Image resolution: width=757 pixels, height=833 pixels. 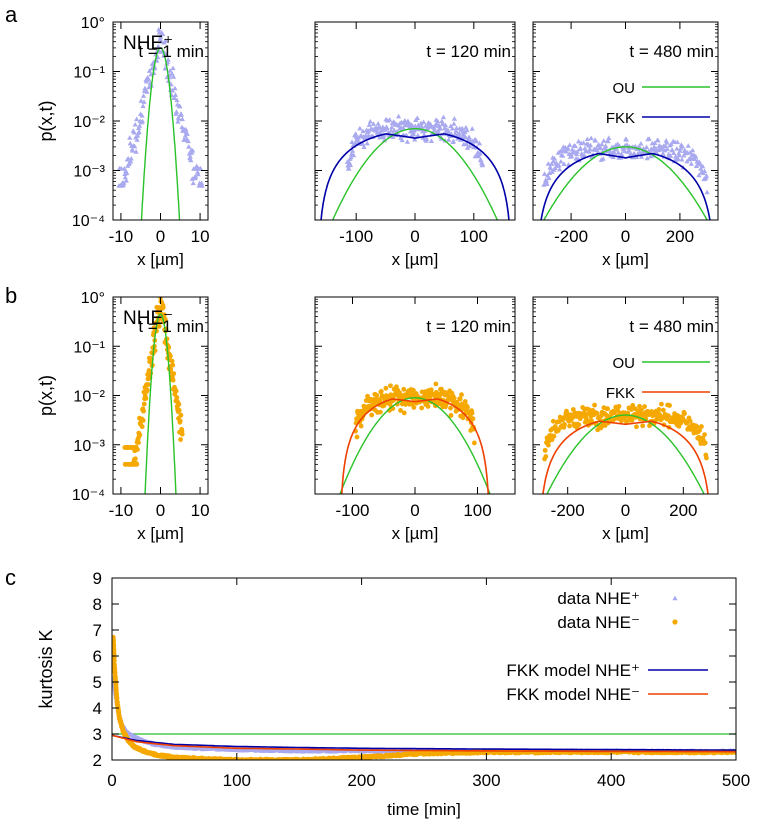 I want to click on time-label: t = 480 min, so click(x=671, y=51).